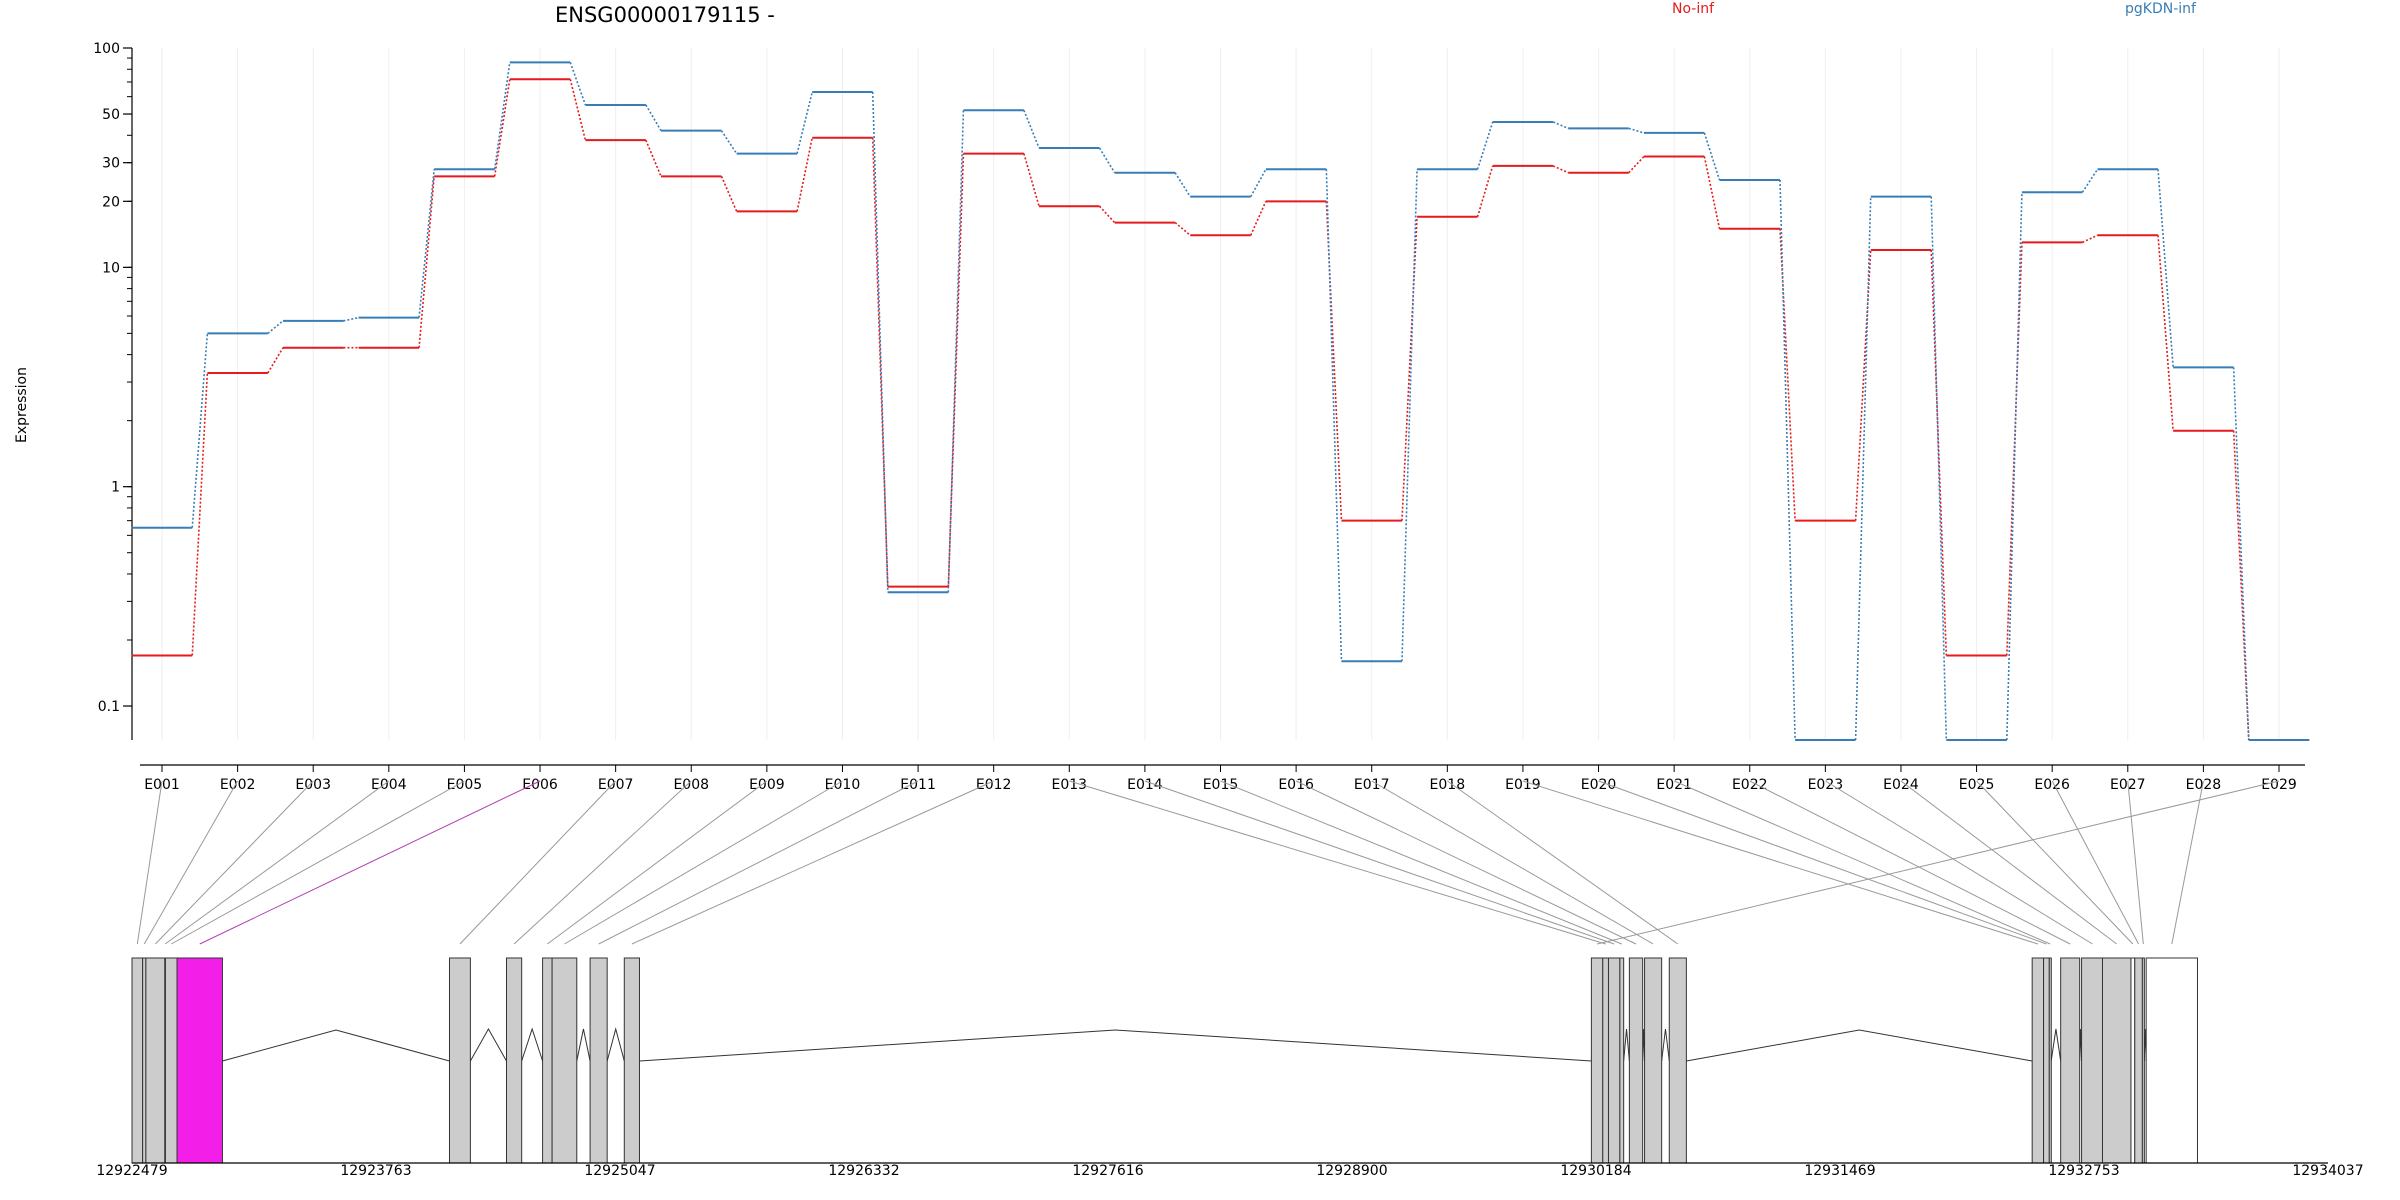  Describe the element at coordinates (1107, 1171) in the screenshot. I see `genomic-tick-label: 12927616` at that location.